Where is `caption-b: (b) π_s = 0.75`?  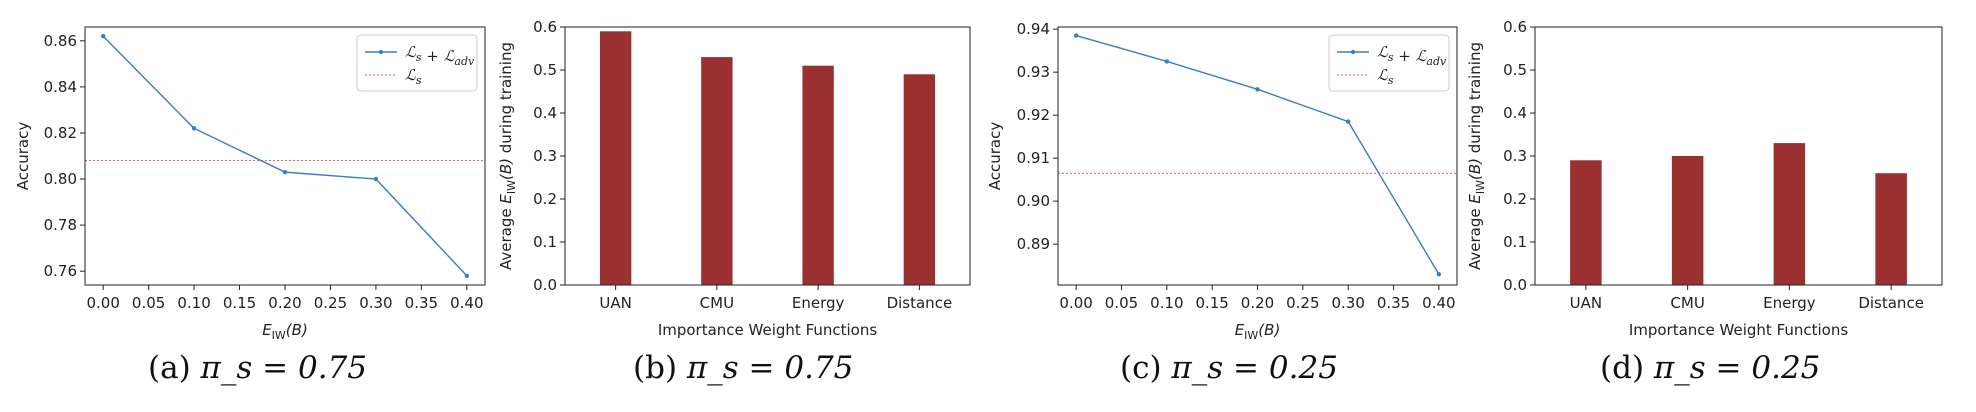
caption-b: (b) π_s = 0.75 is located at coordinates (743, 368).